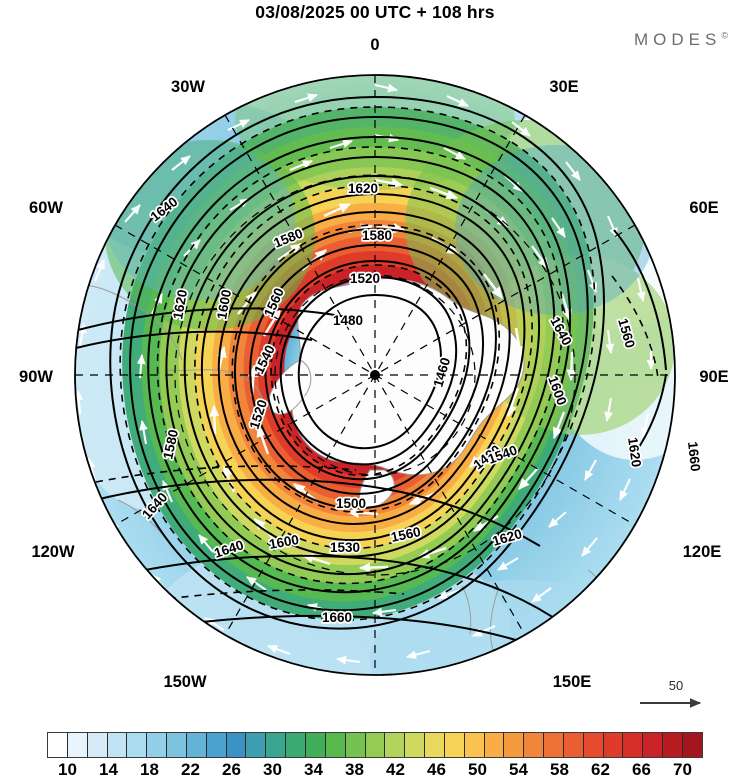 This screenshot has height=782, width=750. I want to click on contour-label: 1480, so click(348, 320).